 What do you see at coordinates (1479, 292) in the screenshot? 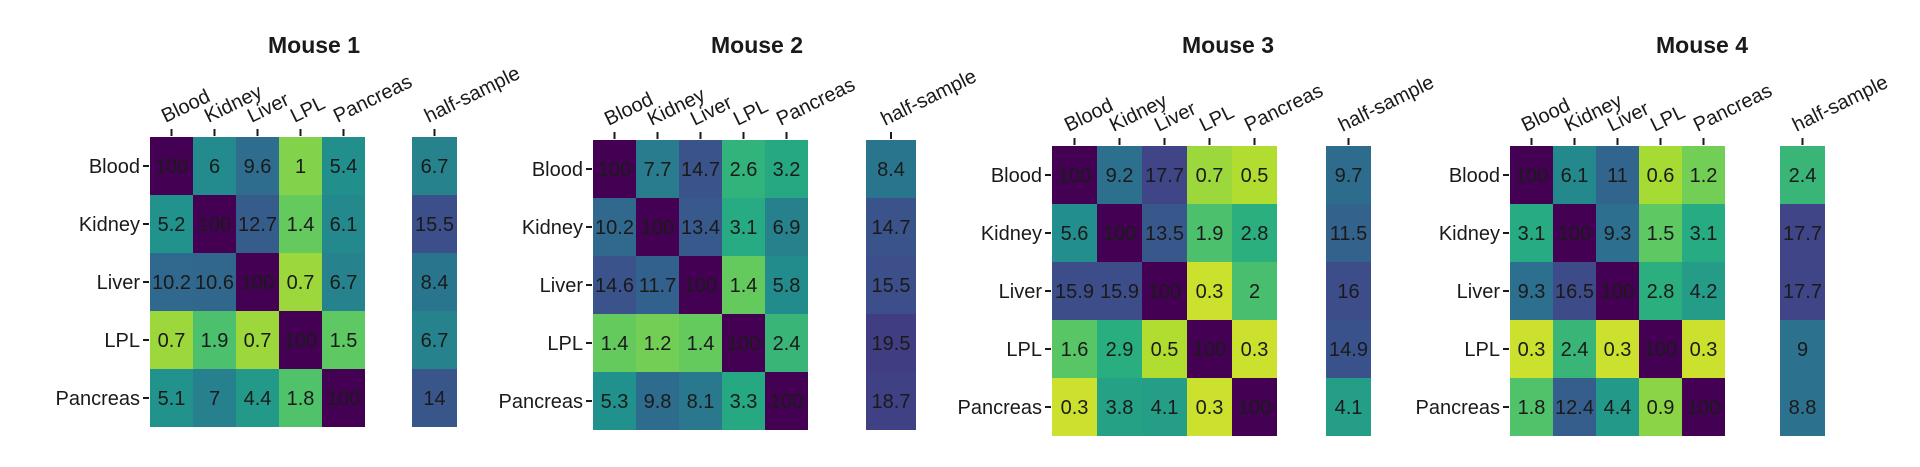
I see `panel-4-row-label-2: Liver` at bounding box center [1479, 292].